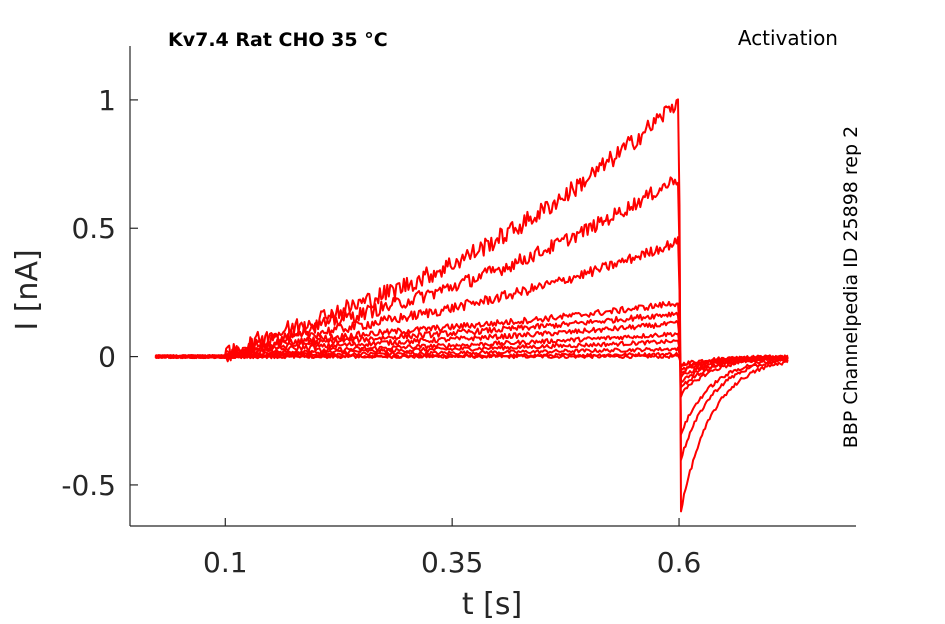  What do you see at coordinates (107, 100) in the screenshot?
I see `y-tick-label: 1` at bounding box center [107, 100].